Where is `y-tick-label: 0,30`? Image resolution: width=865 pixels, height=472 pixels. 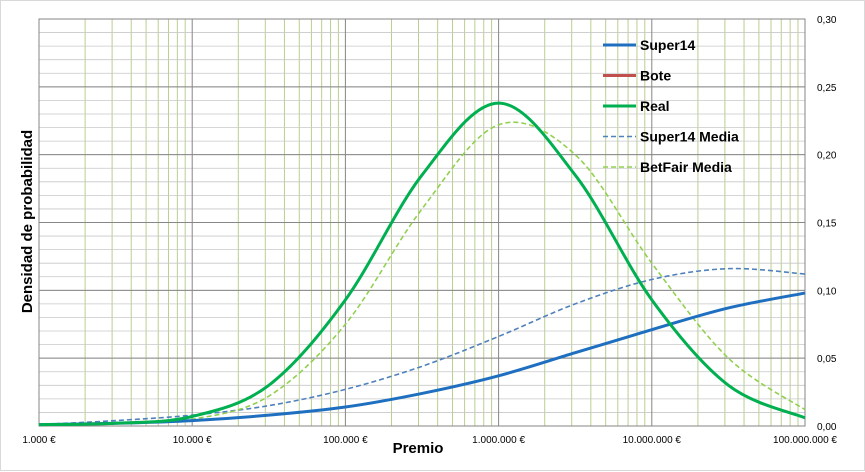 y-tick-label: 0,30 is located at coordinates (827, 20).